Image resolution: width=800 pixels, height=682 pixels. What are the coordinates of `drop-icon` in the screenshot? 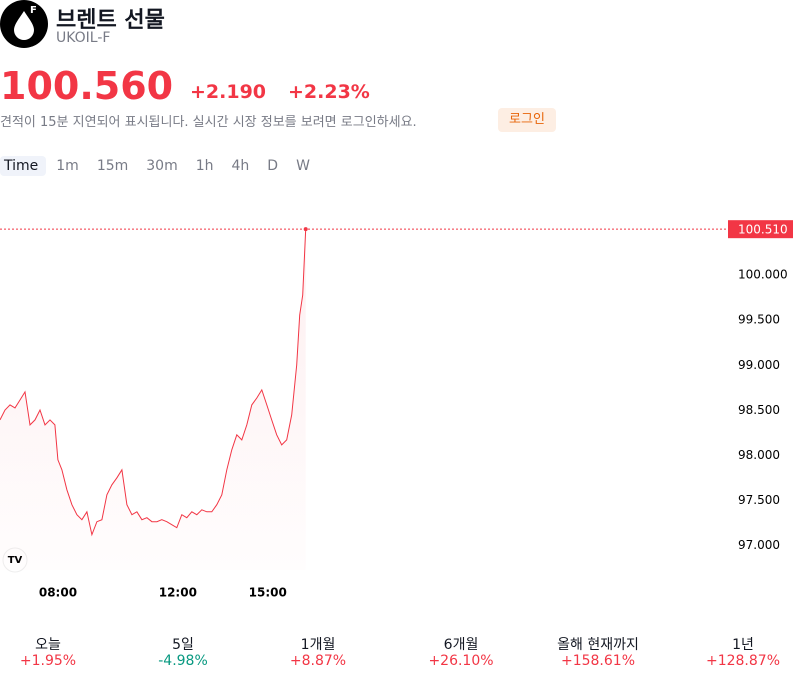 It's located at (24, 25).